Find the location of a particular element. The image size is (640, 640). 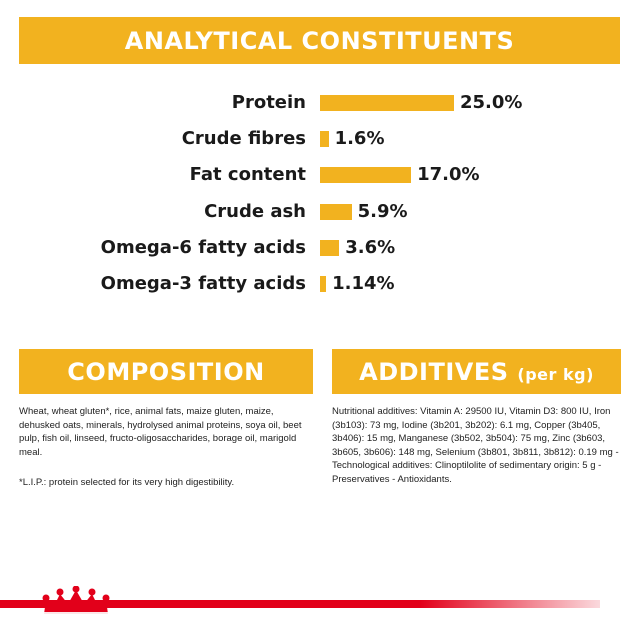

constituent-value: 17.0% is located at coordinates (448, 174).